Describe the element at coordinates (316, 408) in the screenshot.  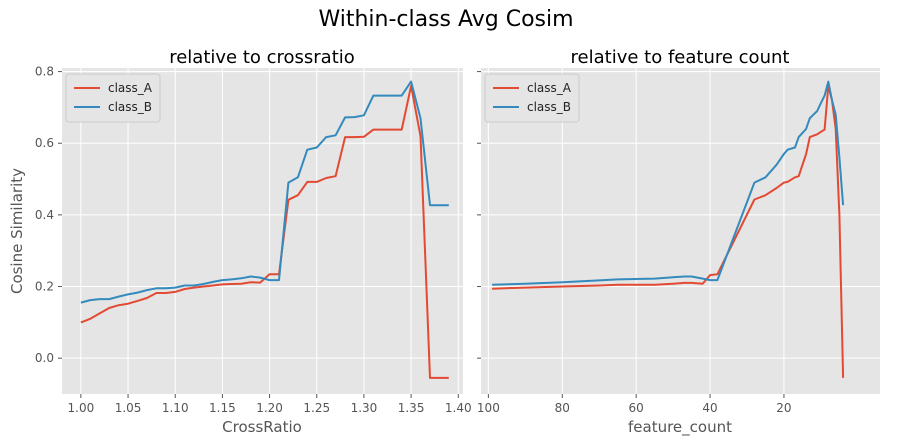
I see `x-tick-label: 1.25` at that location.